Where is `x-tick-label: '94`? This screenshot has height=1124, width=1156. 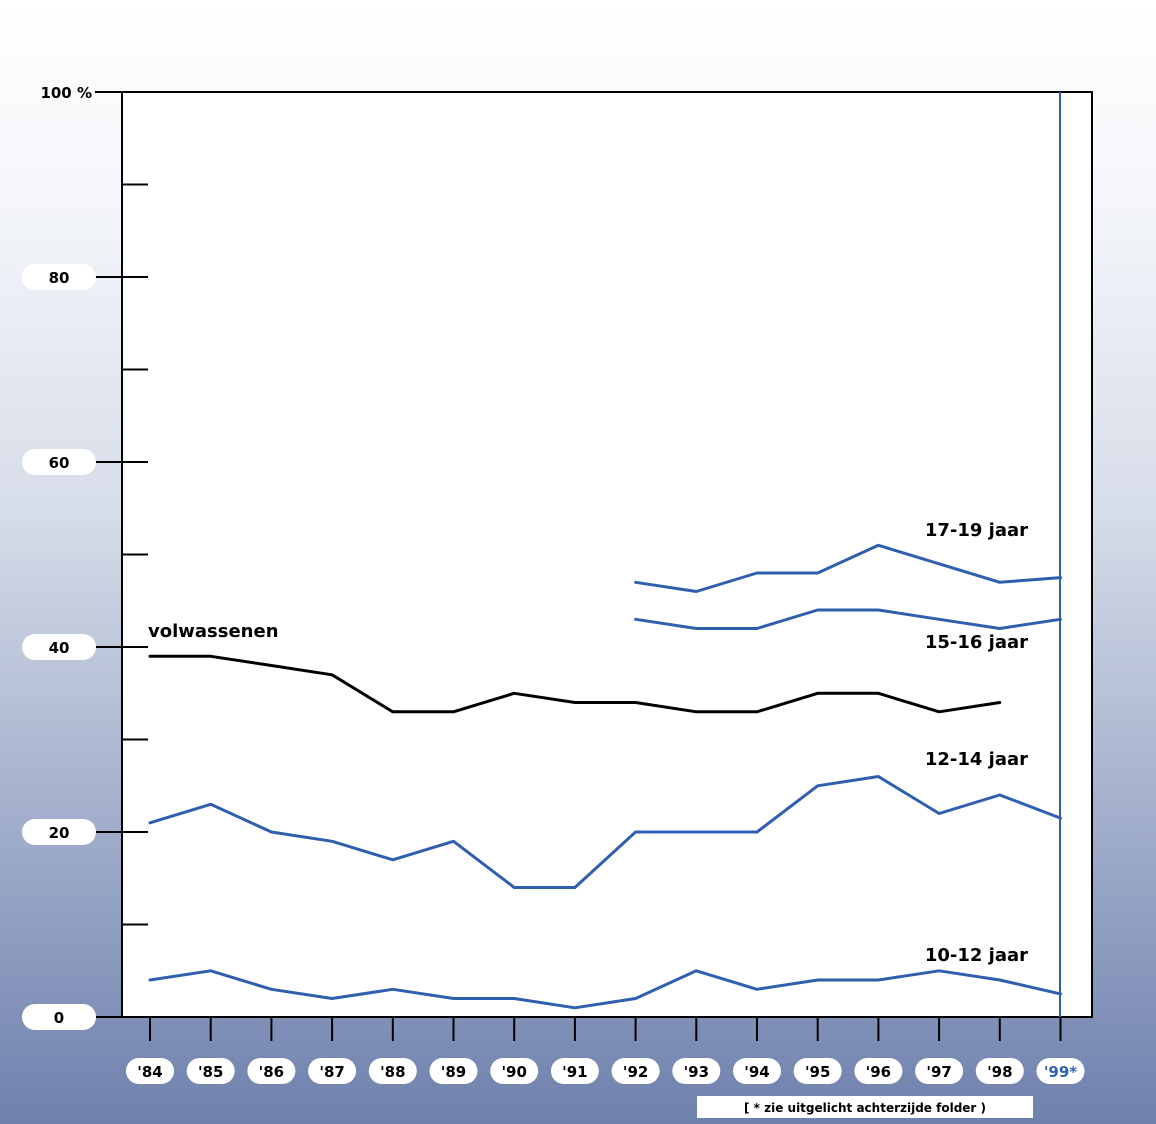
x-tick-label: '94 is located at coordinates (756, 1072).